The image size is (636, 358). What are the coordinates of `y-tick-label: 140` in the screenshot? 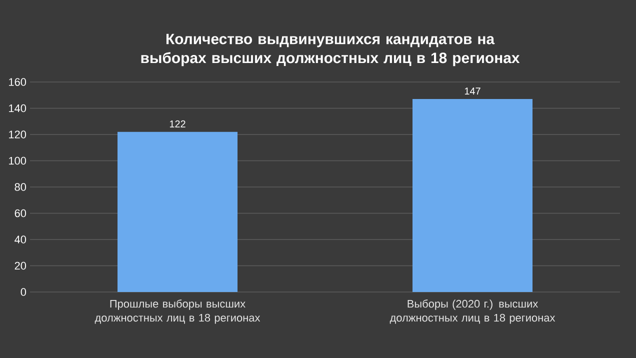 It's located at (17, 108).